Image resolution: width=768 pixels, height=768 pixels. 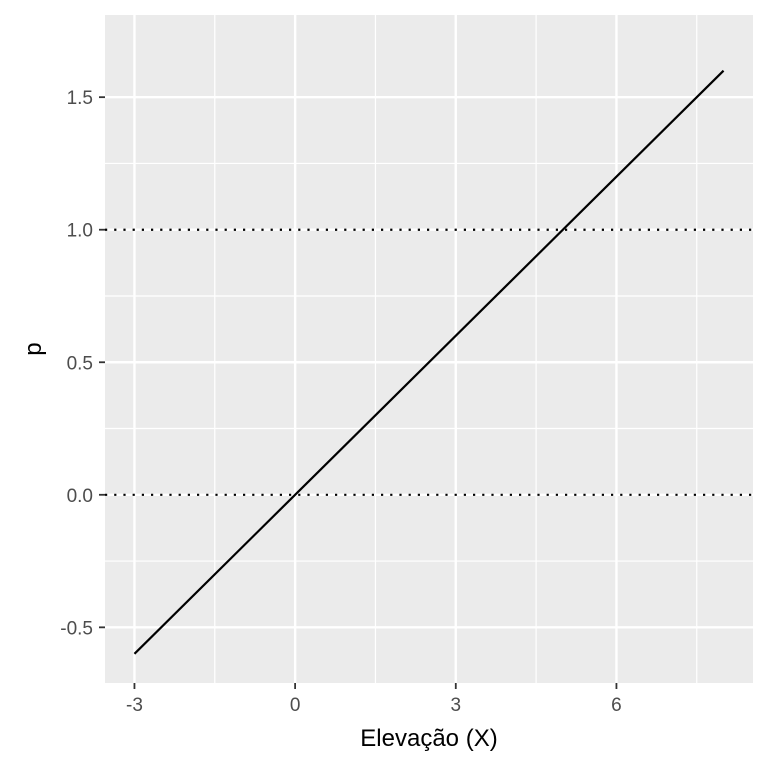 What do you see at coordinates (33, 348) in the screenshot?
I see `y-axis-title: p` at bounding box center [33, 348].